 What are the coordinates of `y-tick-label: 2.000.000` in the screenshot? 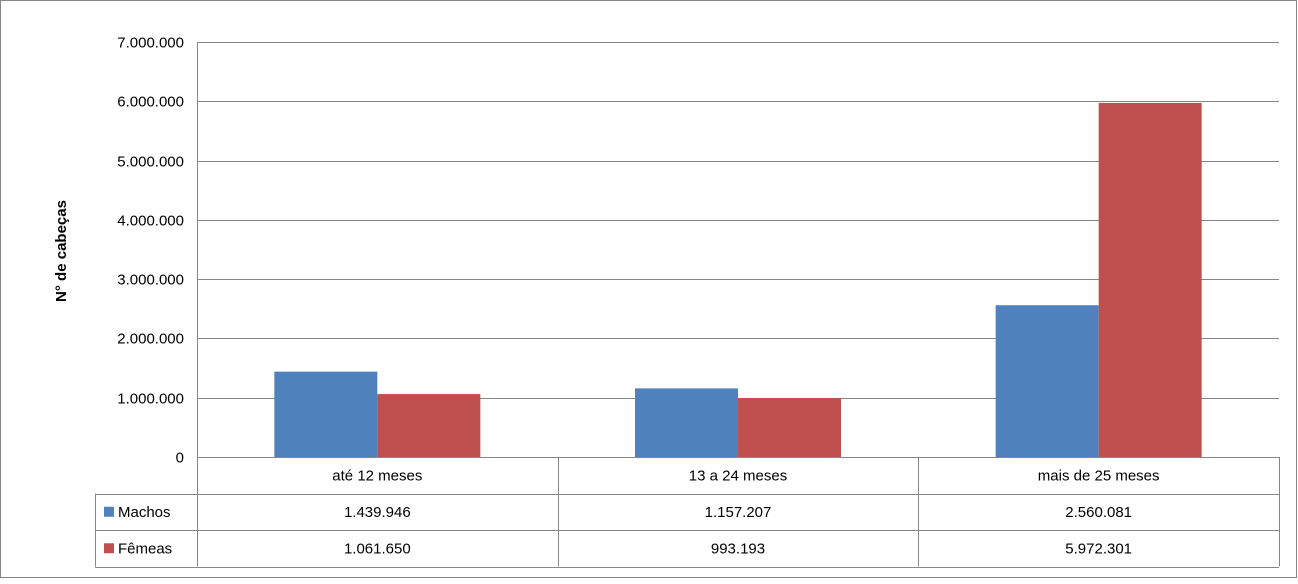 It's located at (150, 339).